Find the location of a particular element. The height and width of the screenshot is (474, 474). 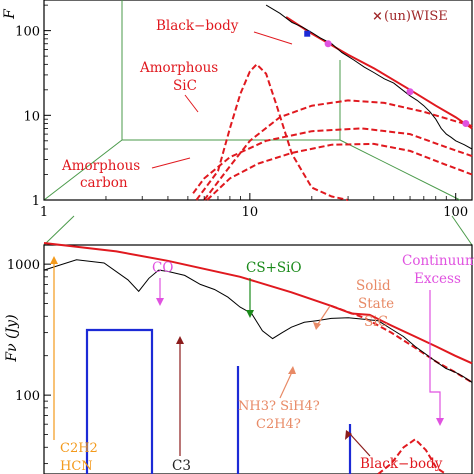

annotation-nh3-2: C2H4? is located at coordinates (278, 424).